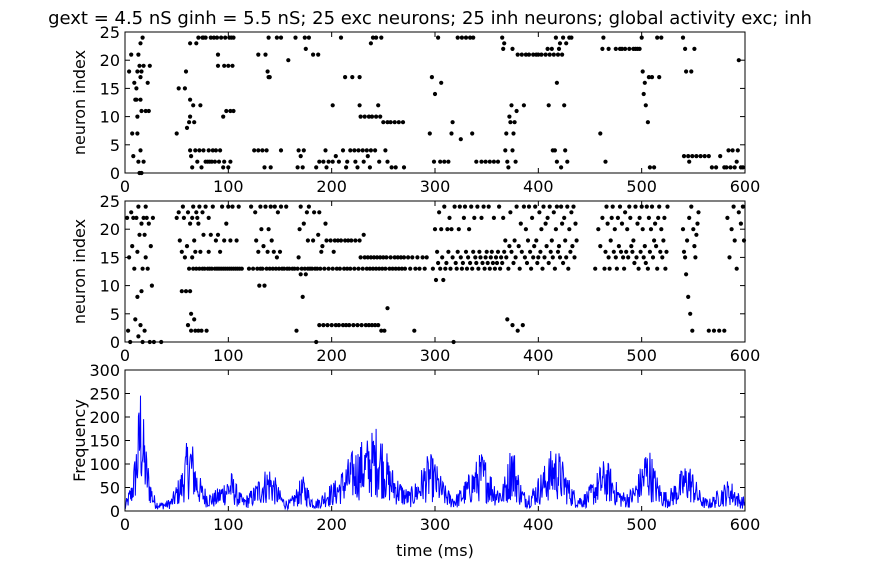  What do you see at coordinates (125, 524) in the screenshot?
I see `x-tick-label: 0` at bounding box center [125, 524].